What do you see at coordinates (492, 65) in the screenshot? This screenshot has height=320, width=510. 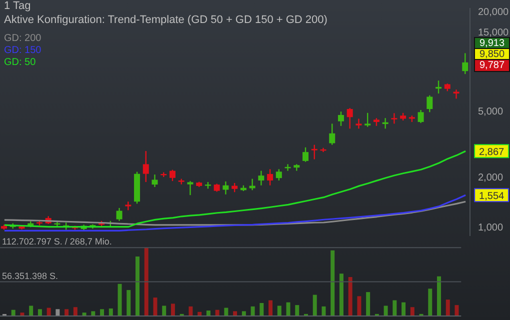 I see `text: 9,787` at bounding box center [492, 65].